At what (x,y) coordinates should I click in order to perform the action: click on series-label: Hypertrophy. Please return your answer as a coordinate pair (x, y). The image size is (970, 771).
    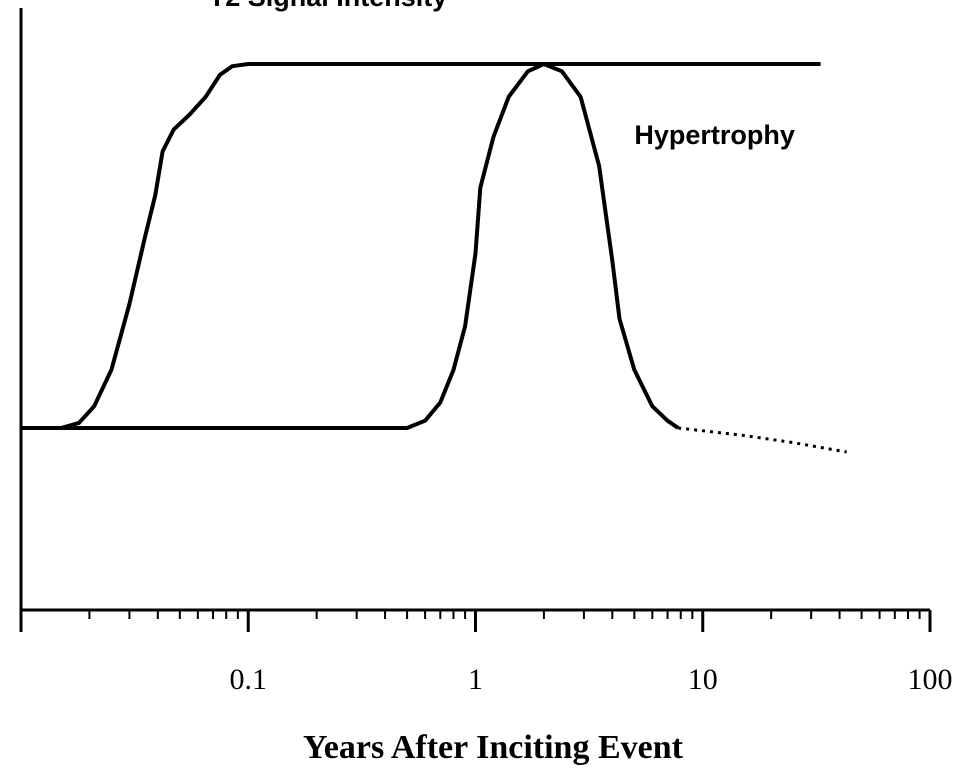
    Looking at the image, I should click on (714, 135).